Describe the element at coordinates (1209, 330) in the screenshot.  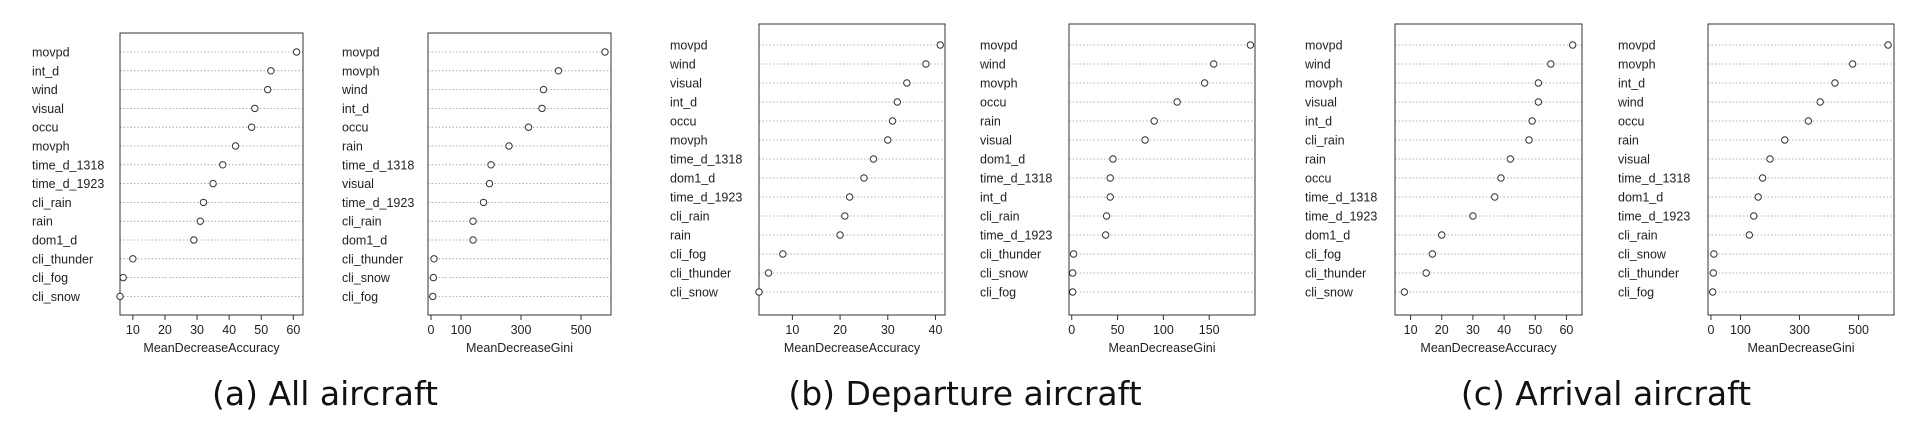
I see `x-tick-label: 150` at that location.